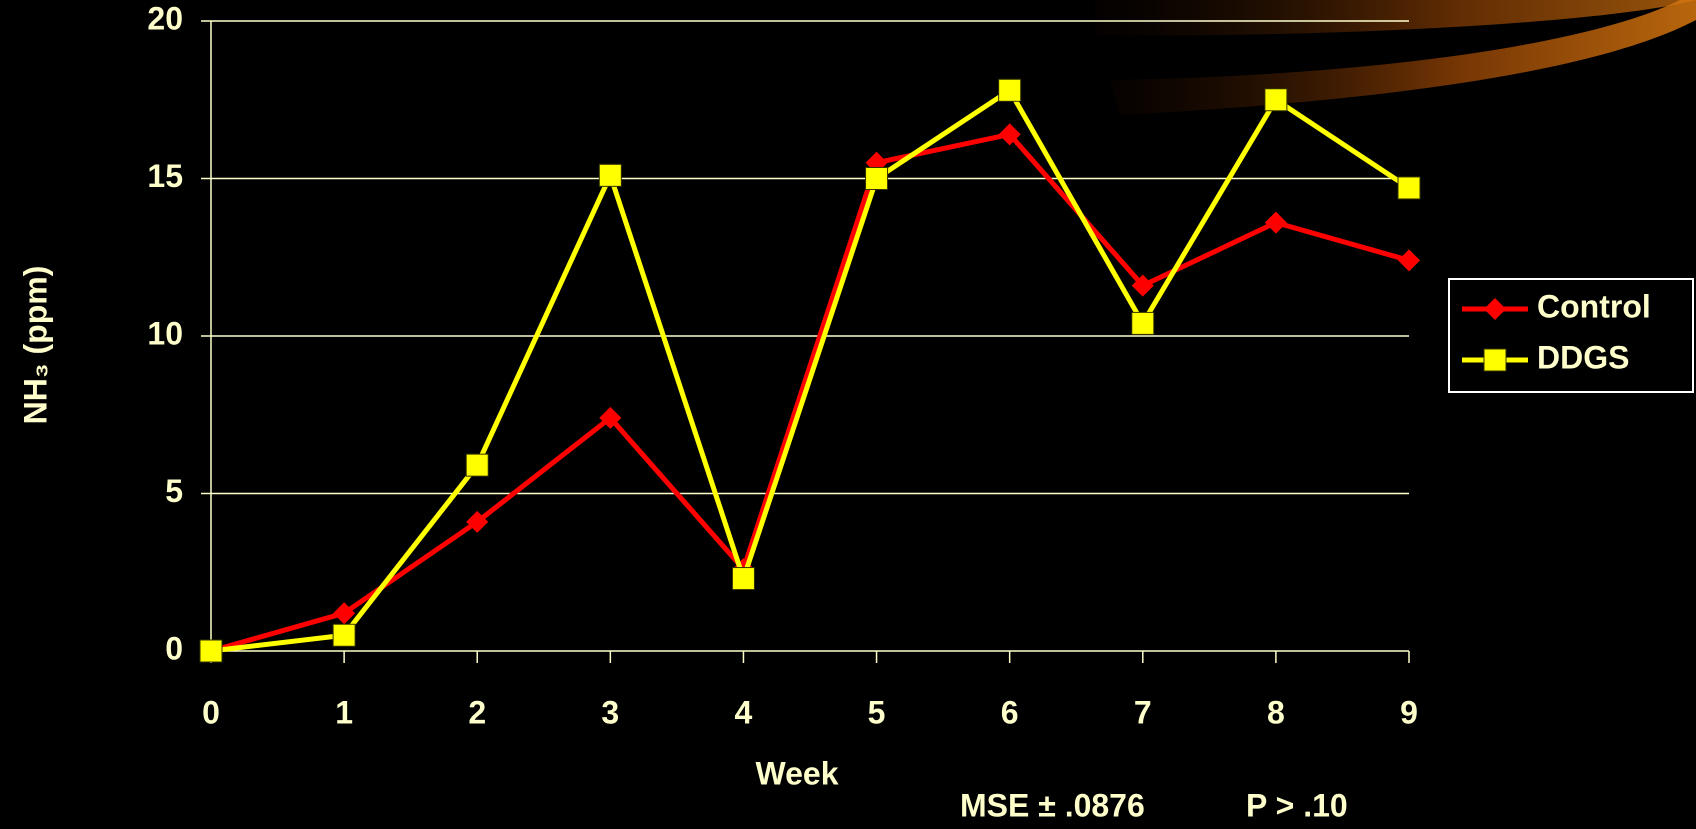 Image resolution: width=1696 pixels, height=829 pixels. Describe the element at coordinates (610, 712) in the screenshot. I see `x-tick-label: 3` at that location.